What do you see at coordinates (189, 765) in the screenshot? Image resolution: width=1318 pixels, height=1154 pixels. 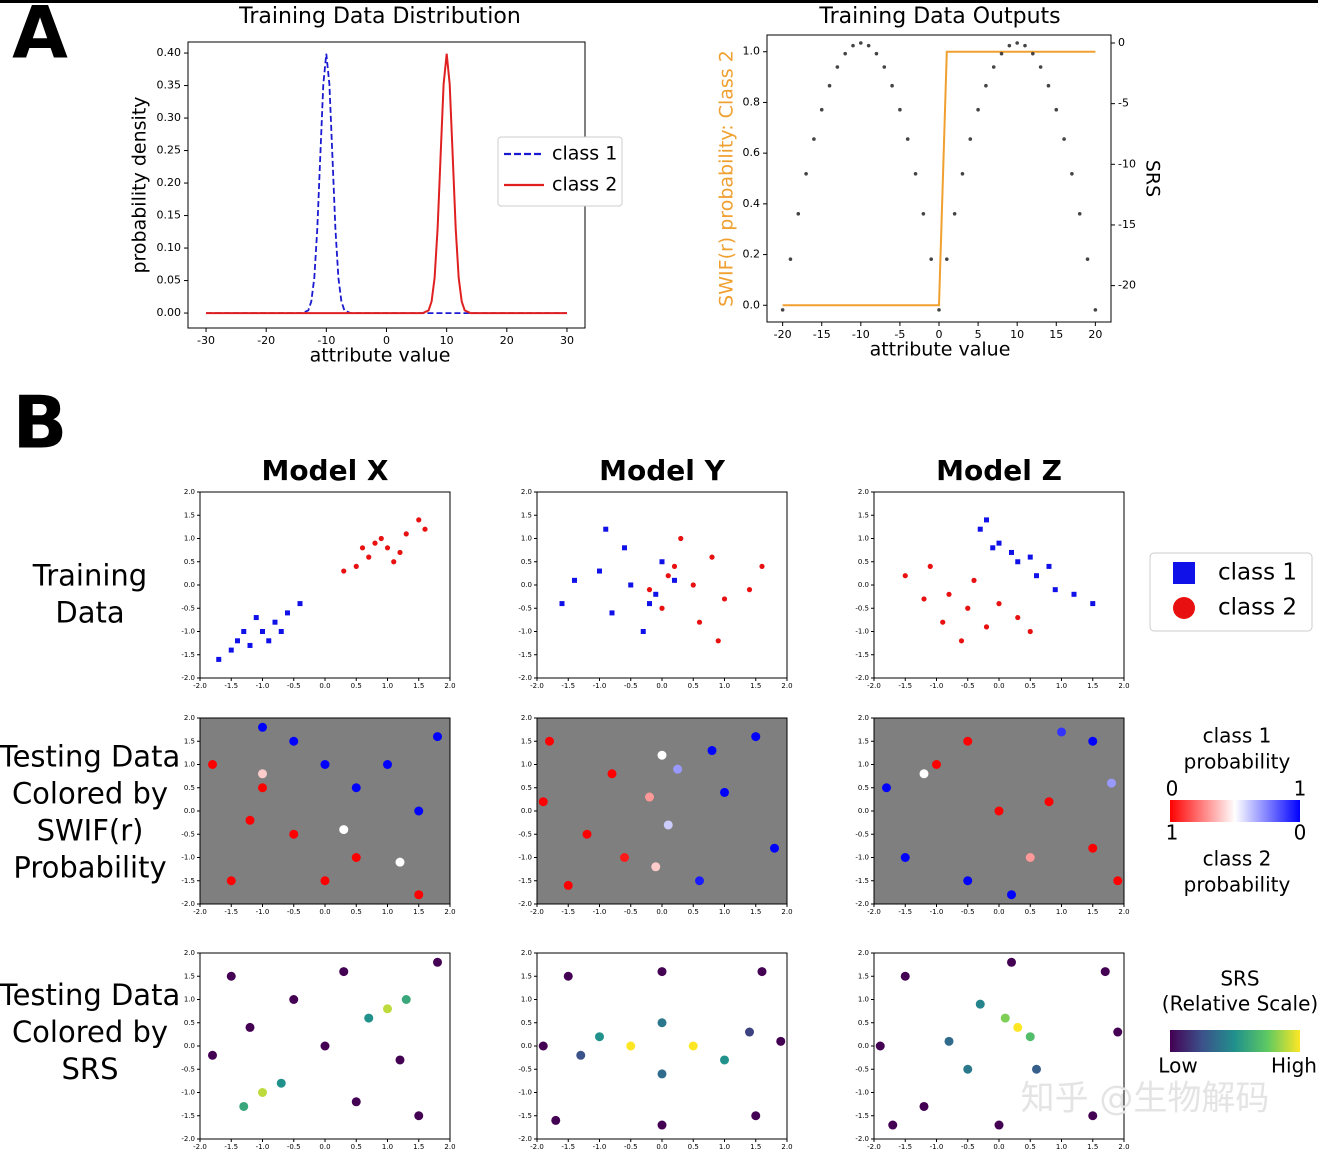 I see `y-tick-label: 1.0` at bounding box center [189, 765].